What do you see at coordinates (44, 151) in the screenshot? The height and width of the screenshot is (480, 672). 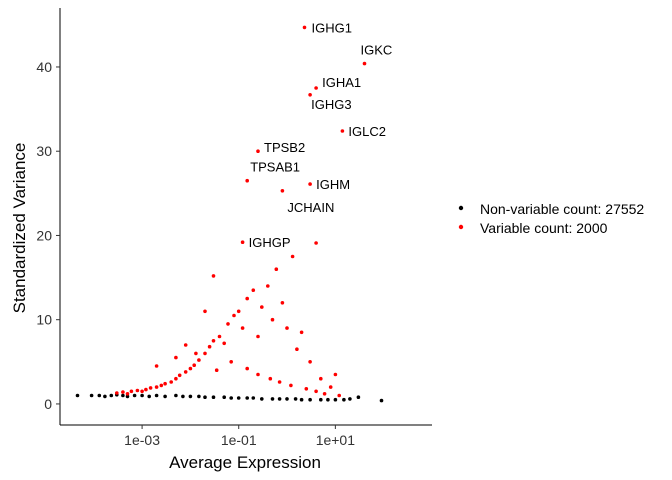 I see `y-tick-label: 30` at bounding box center [44, 151].